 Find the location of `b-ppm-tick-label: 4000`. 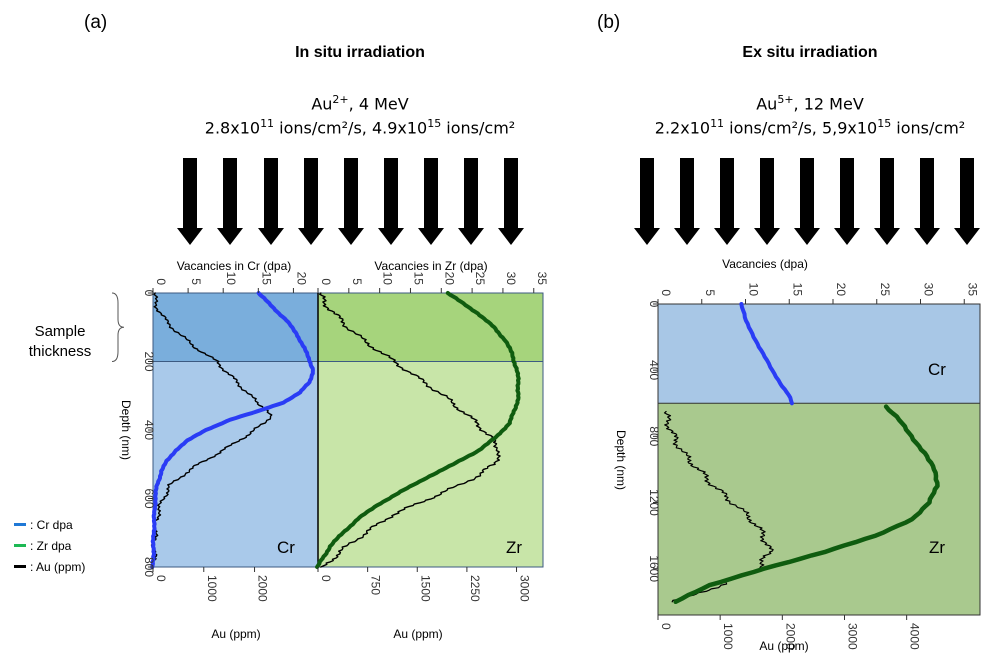

b-ppm-tick-label: 4000 is located at coordinates (915, 636).